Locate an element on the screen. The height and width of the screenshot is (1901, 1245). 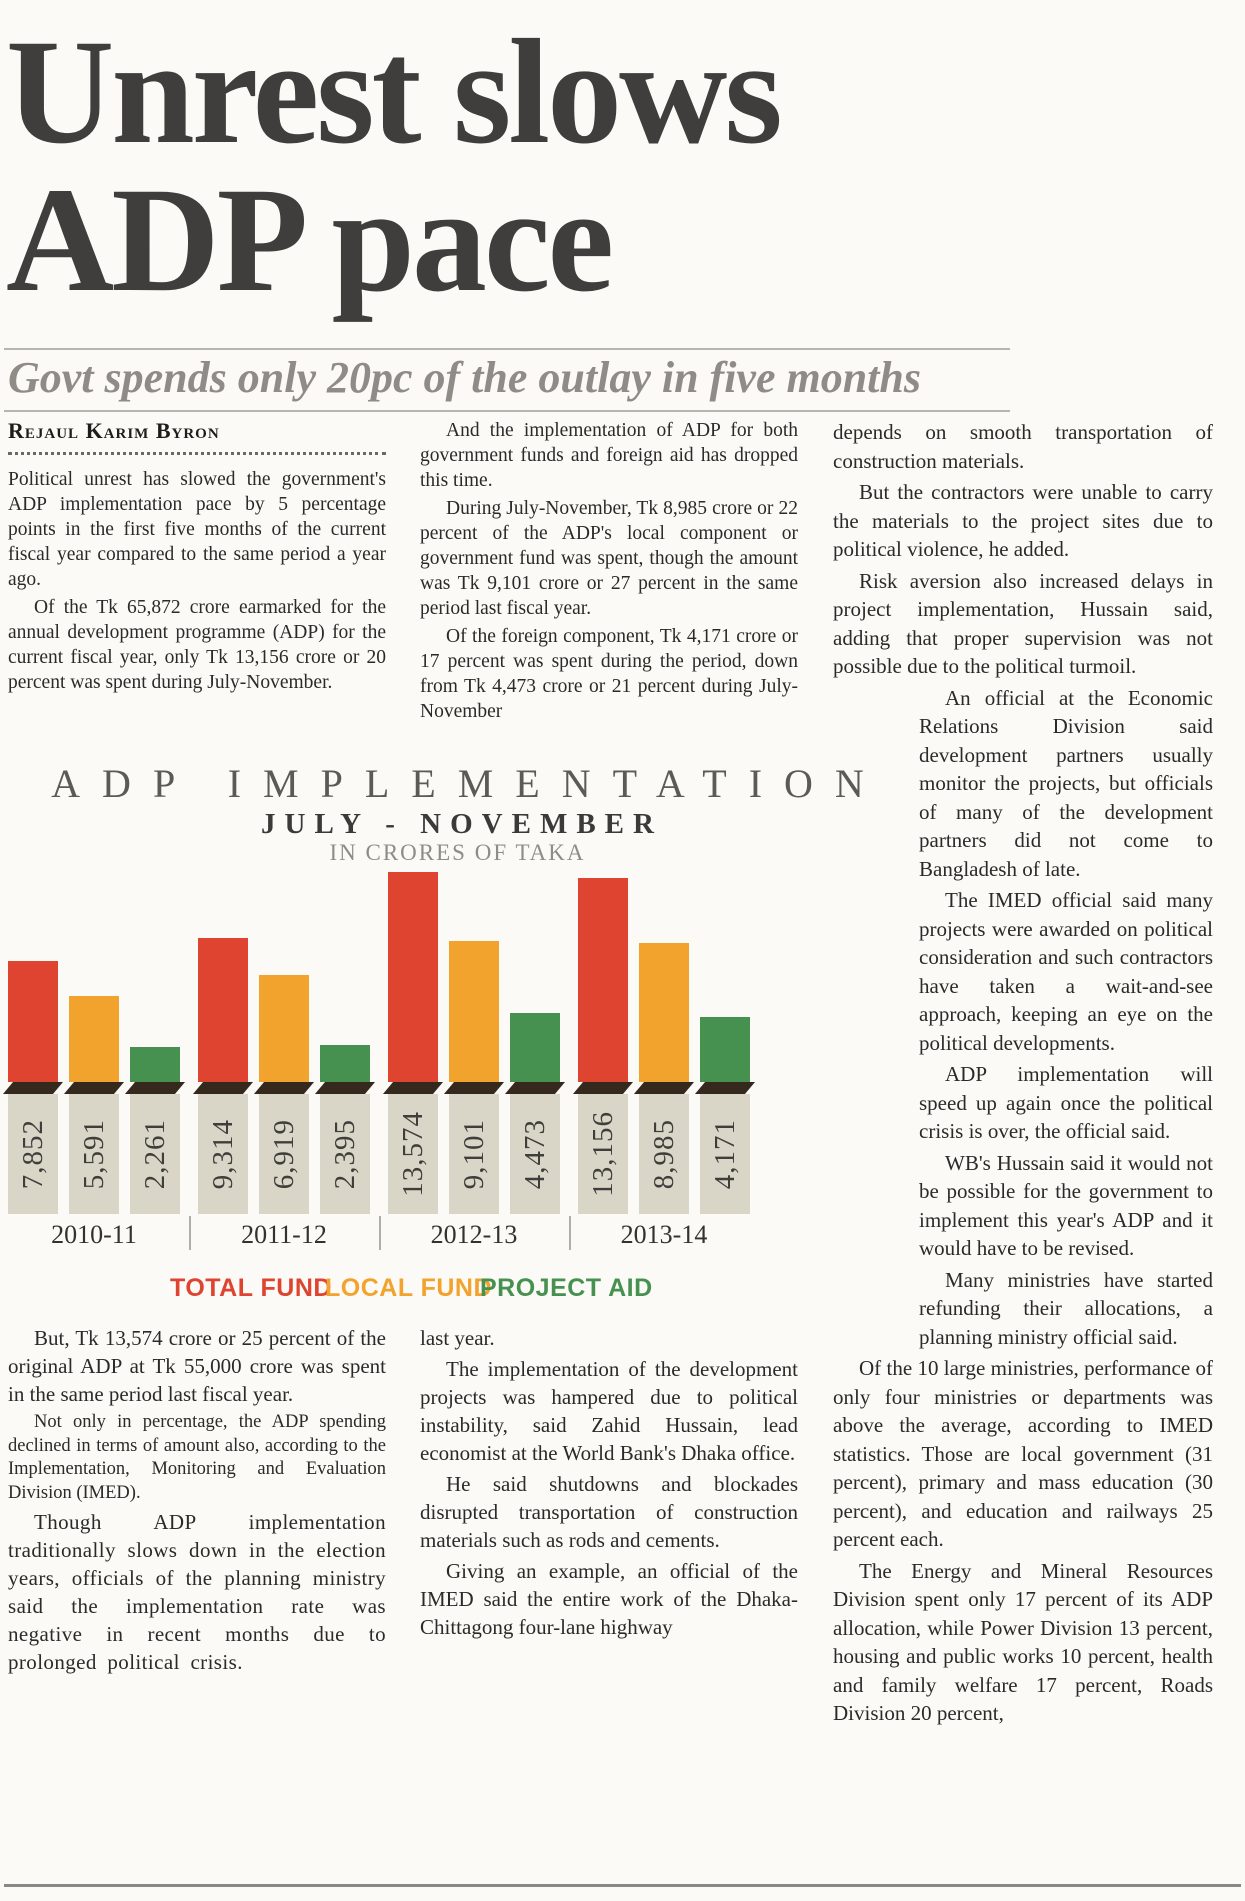
bar-value-column: 13,574 is located at coordinates (413, 1154).